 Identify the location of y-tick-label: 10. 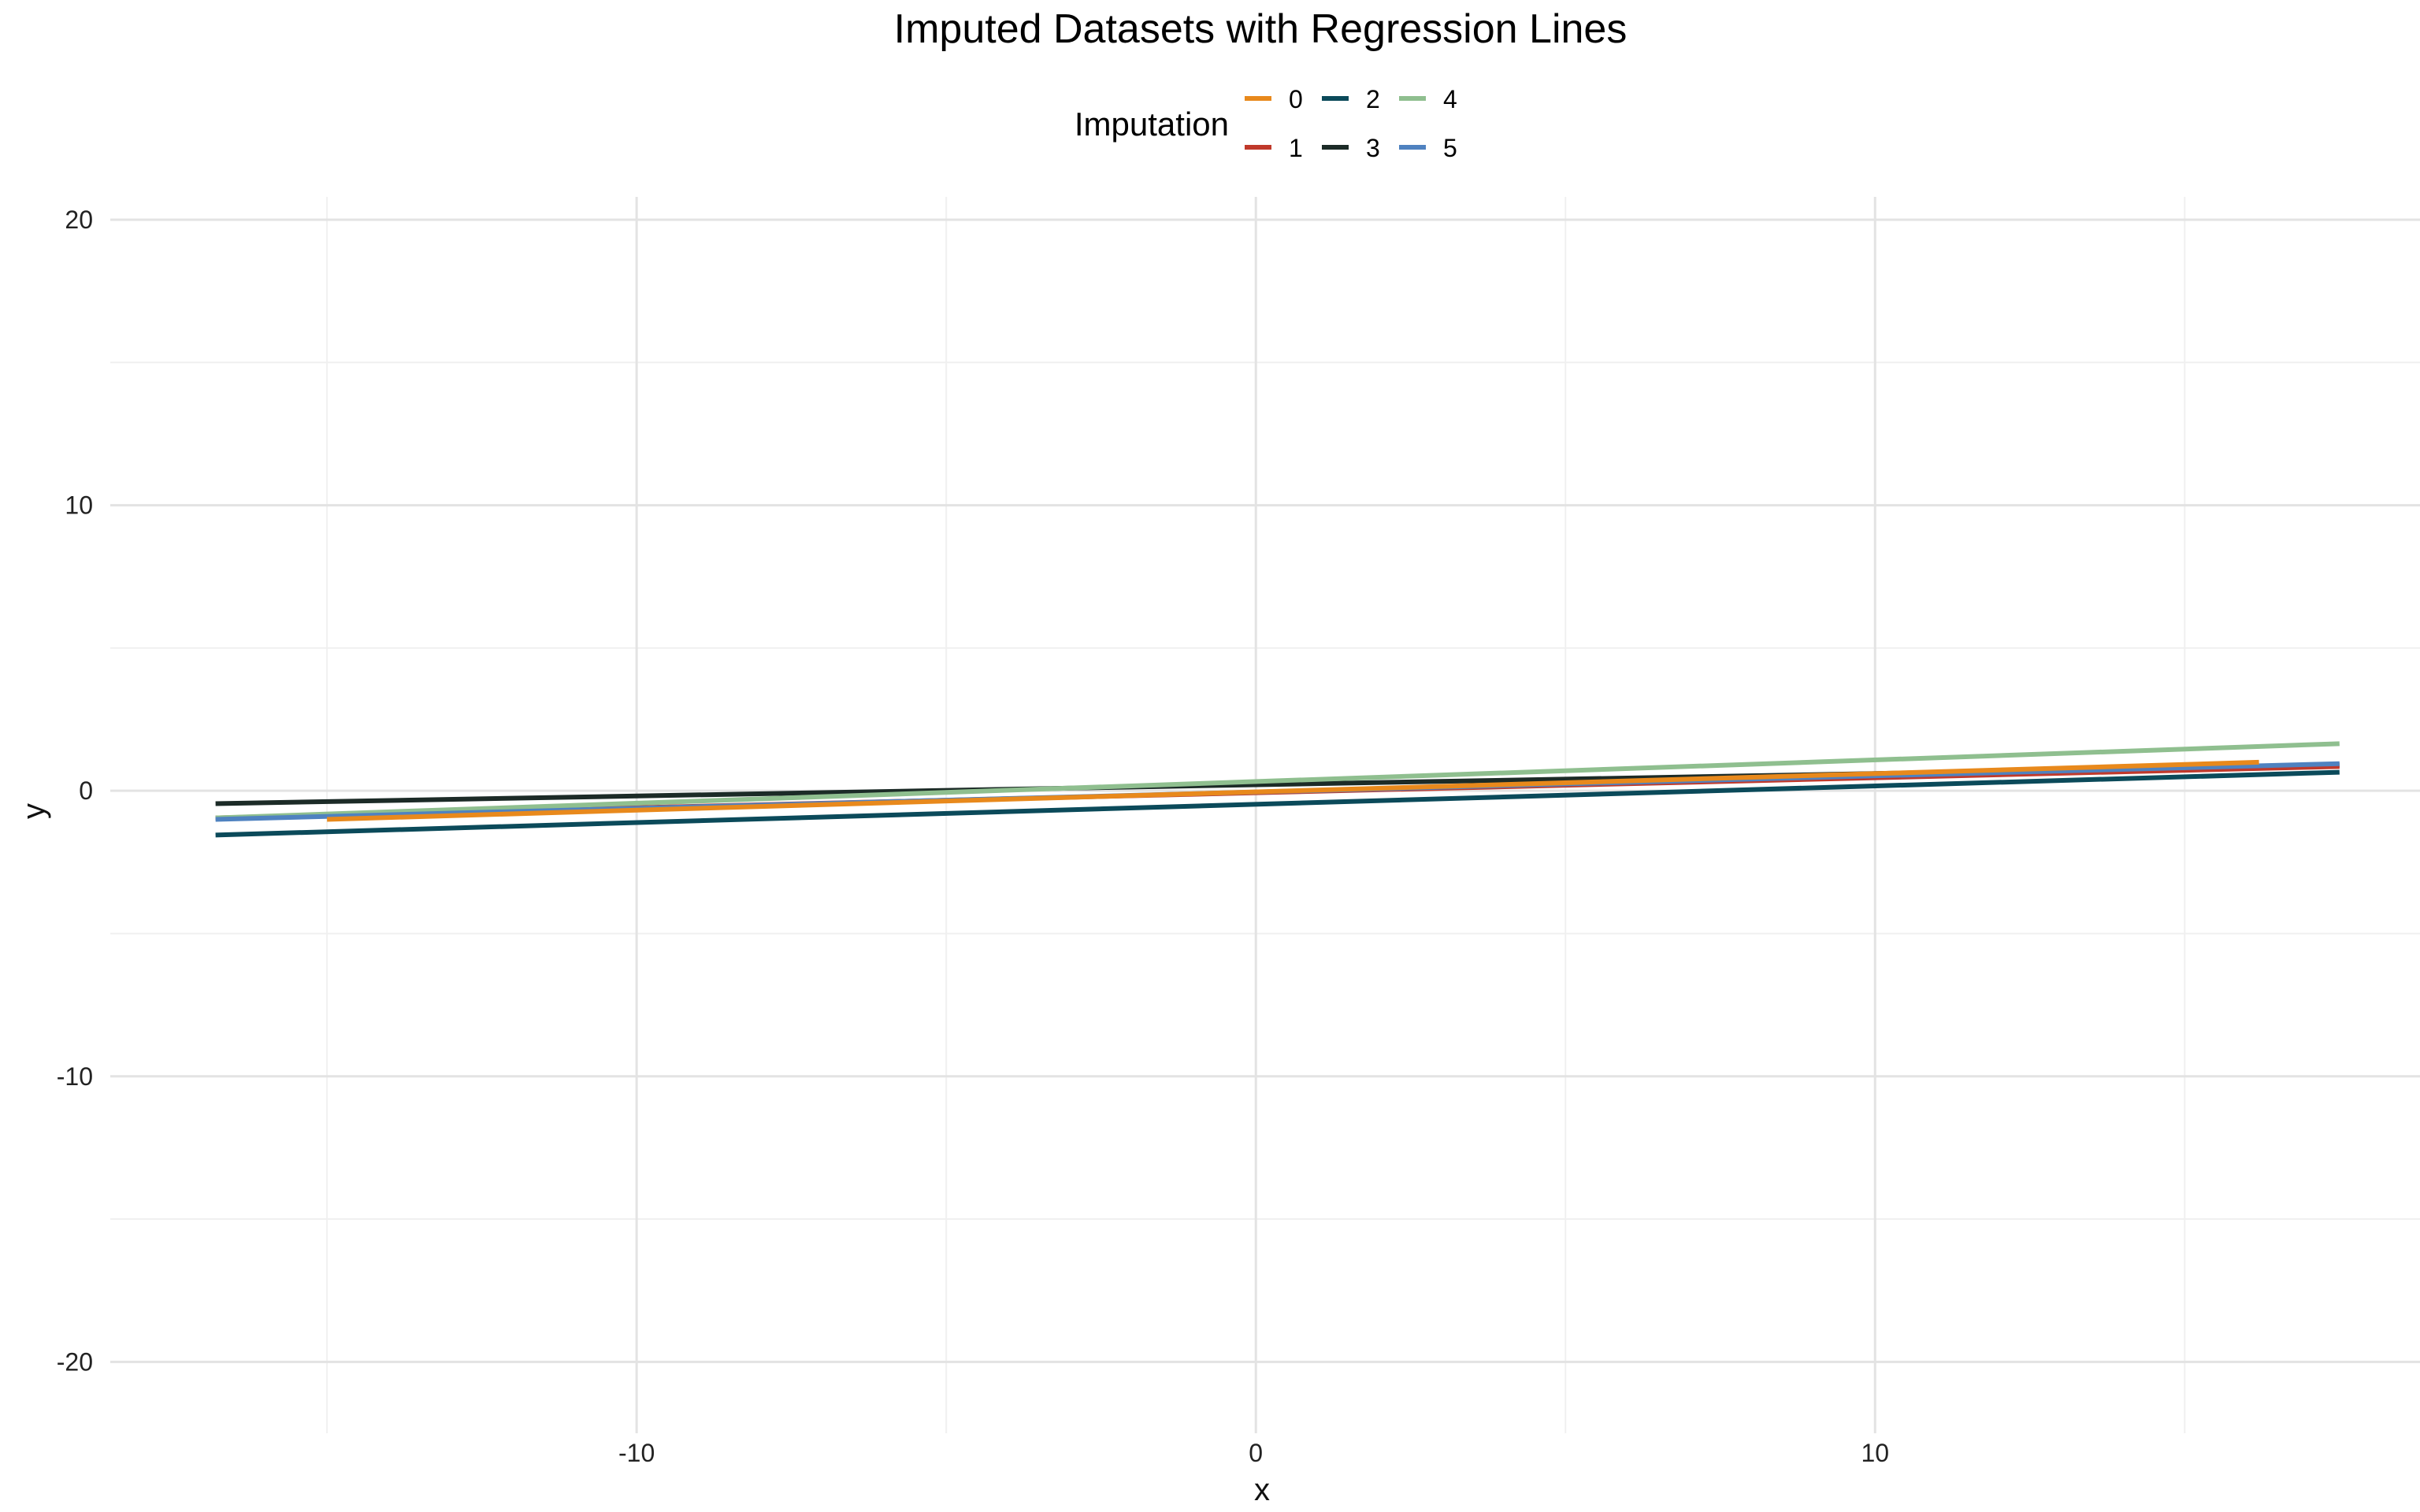
(79, 505).